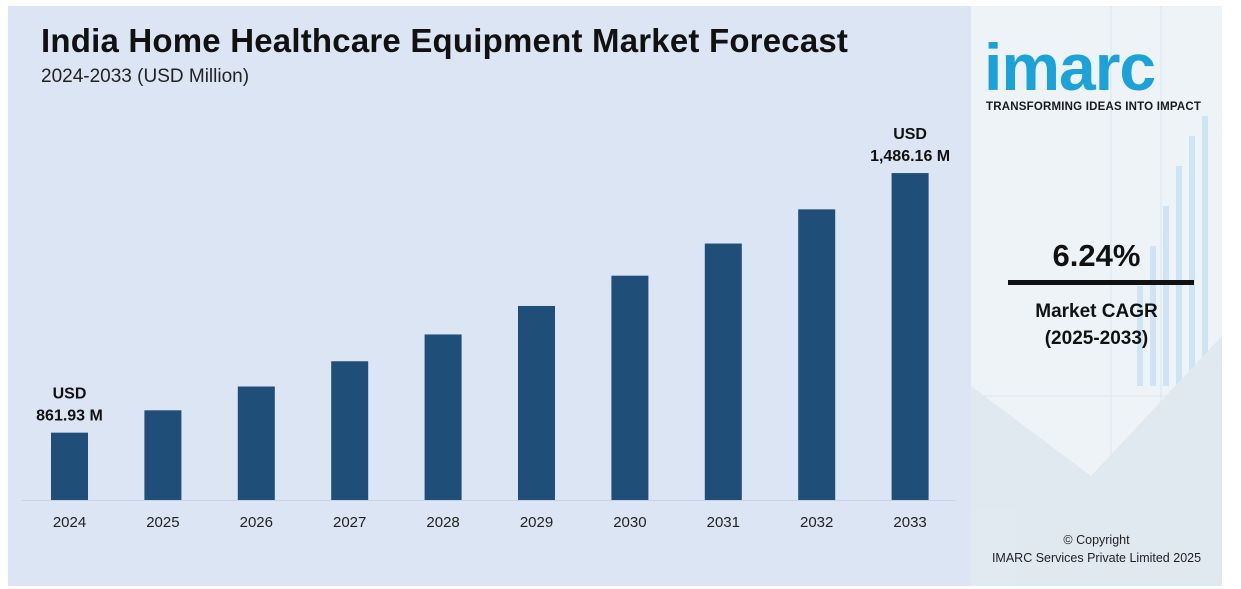  I want to click on x-tick-2024: 2024, so click(69, 522).